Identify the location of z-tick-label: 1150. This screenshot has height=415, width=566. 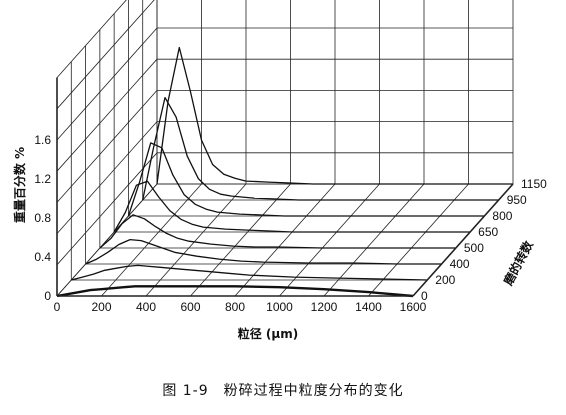
(534, 184).